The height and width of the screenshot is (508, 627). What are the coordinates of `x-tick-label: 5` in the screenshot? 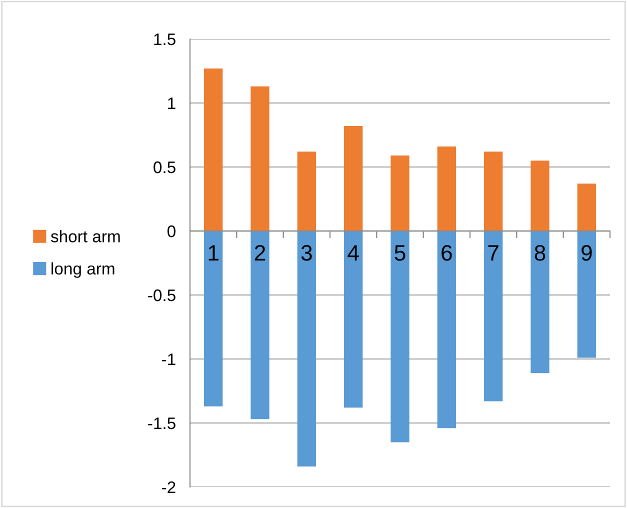 It's located at (400, 253).